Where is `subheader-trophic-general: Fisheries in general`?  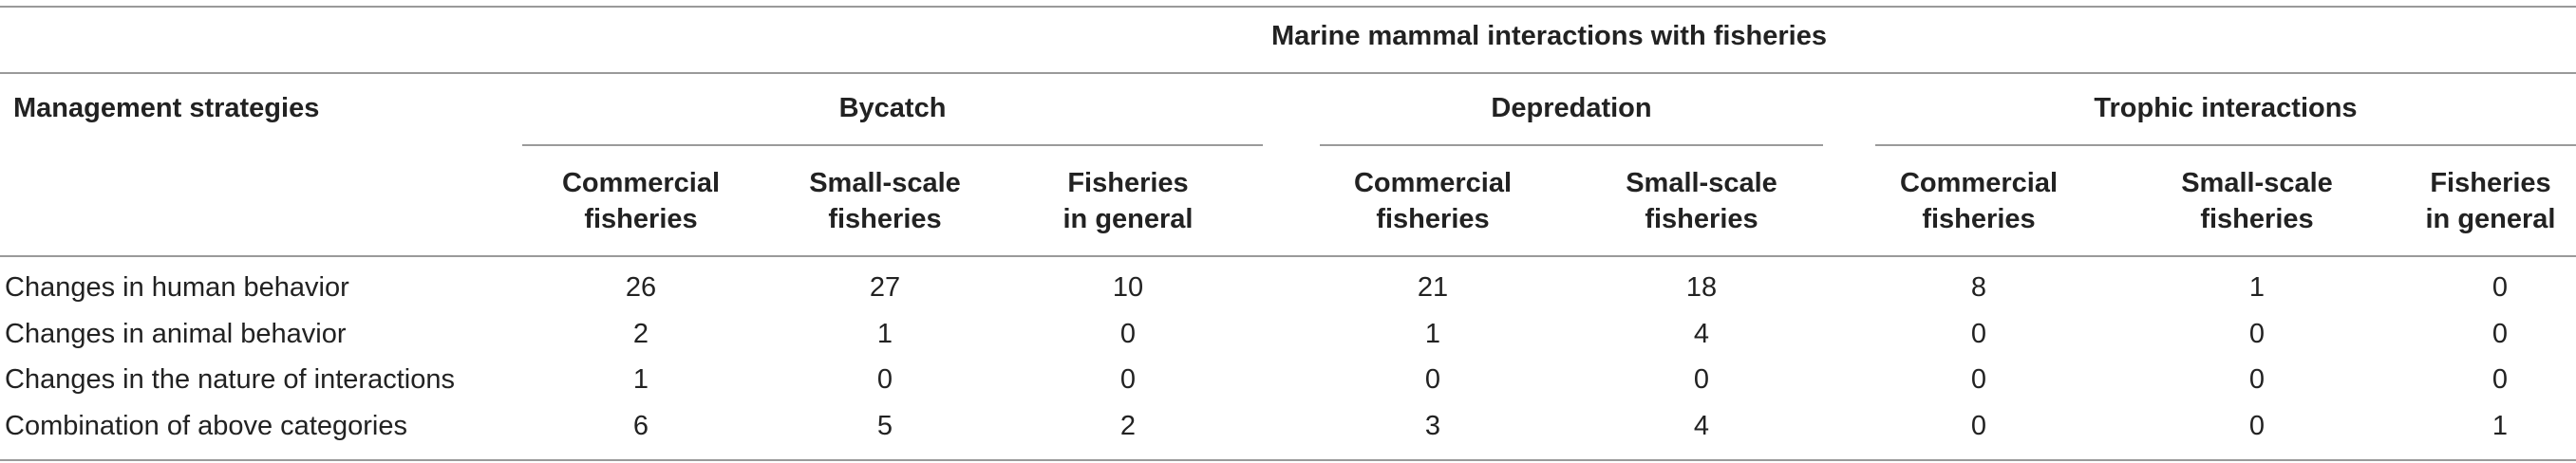
subheader-trophic-general: Fisheries in general is located at coordinates (2490, 201).